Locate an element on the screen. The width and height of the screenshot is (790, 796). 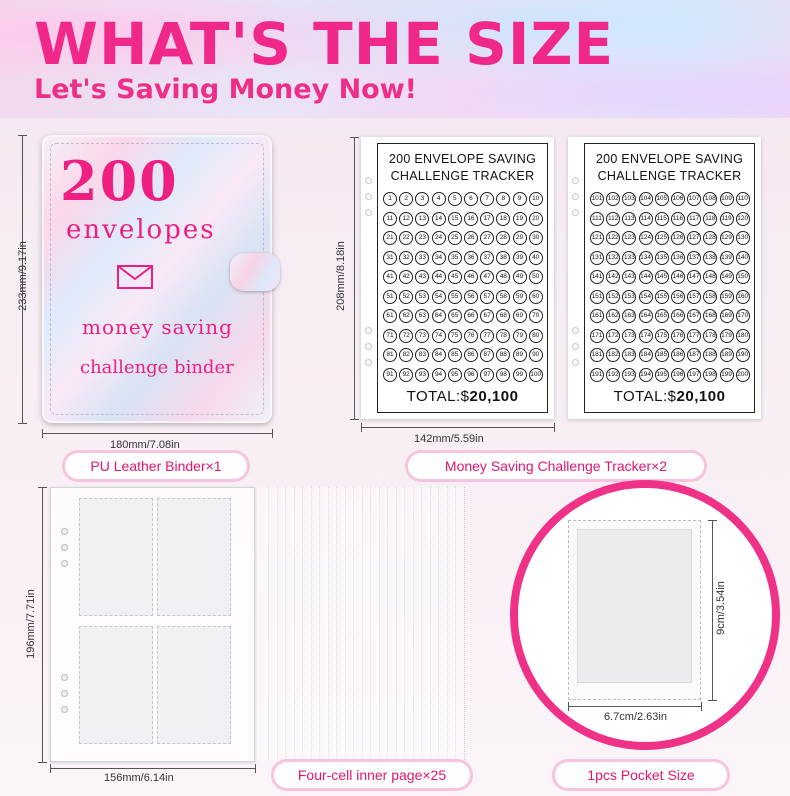
envelope-number: 50 is located at coordinates (535, 277).